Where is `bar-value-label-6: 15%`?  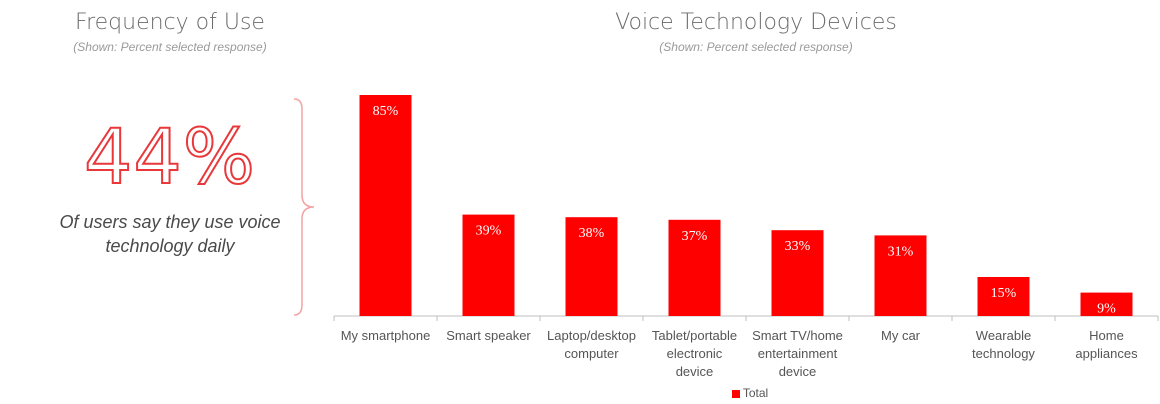 bar-value-label-6: 15% is located at coordinates (1004, 293).